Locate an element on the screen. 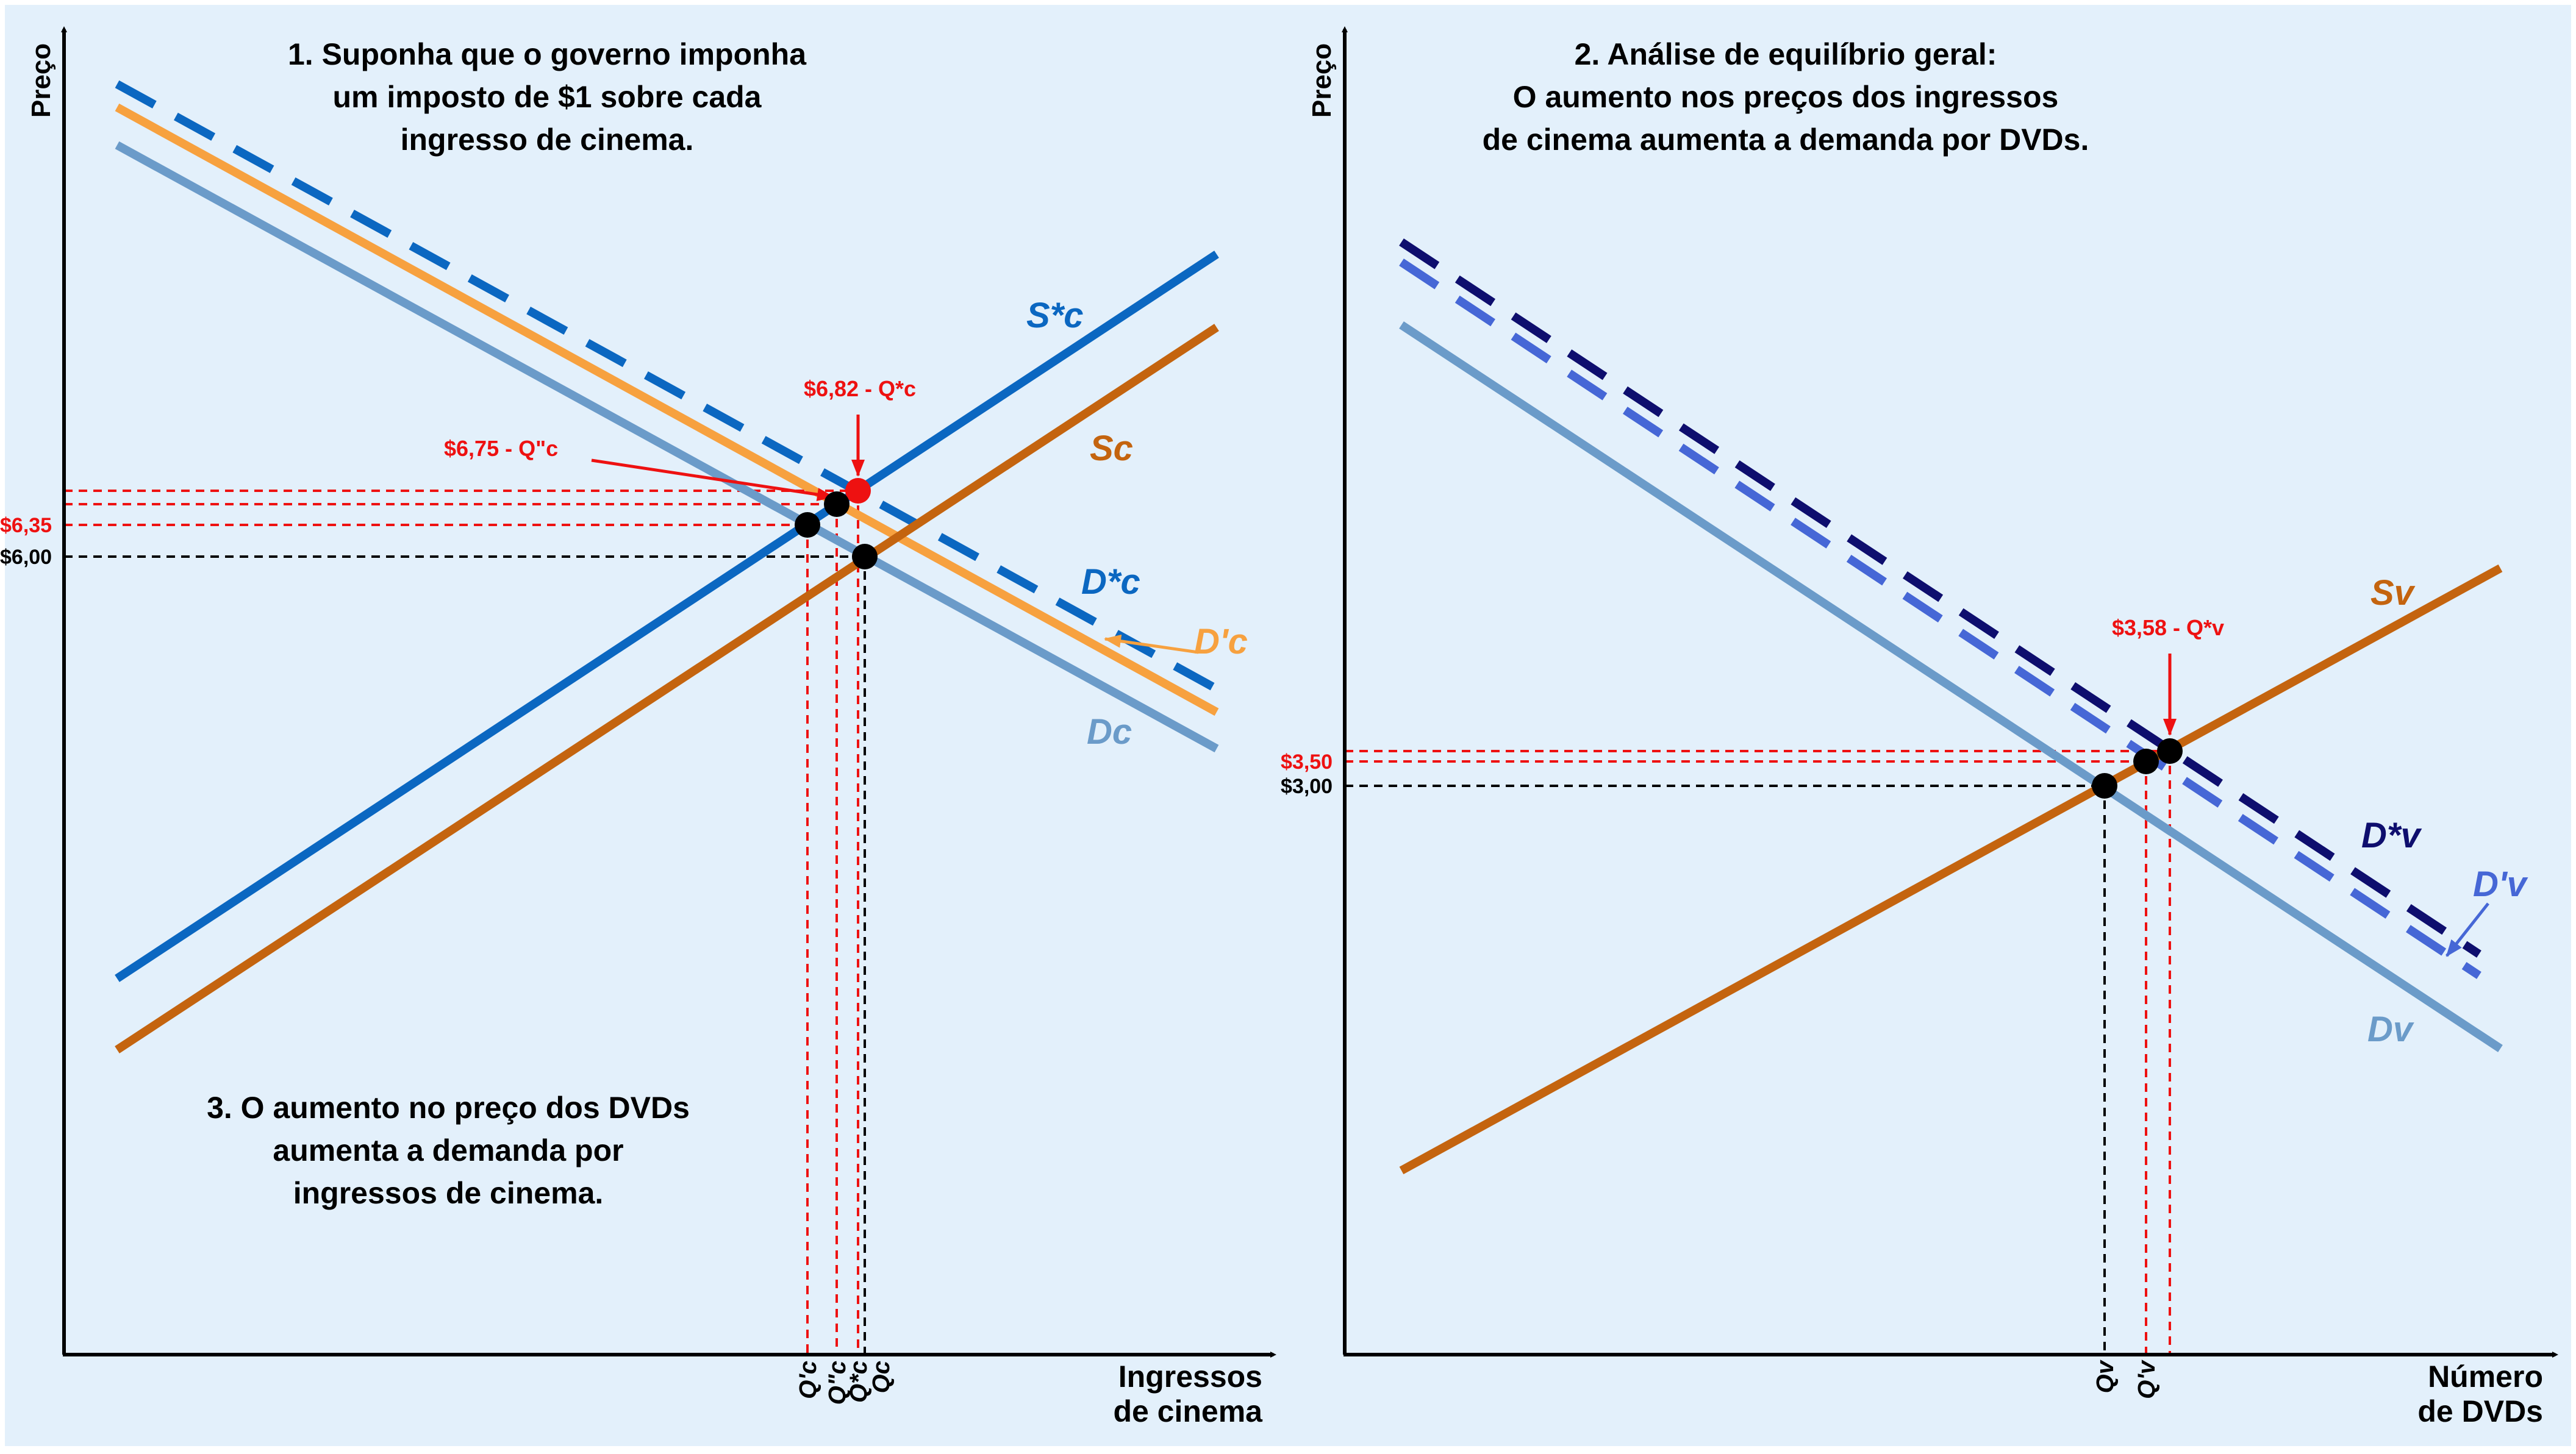  callout-675: $6,75 - Q"c is located at coordinates (501, 448).